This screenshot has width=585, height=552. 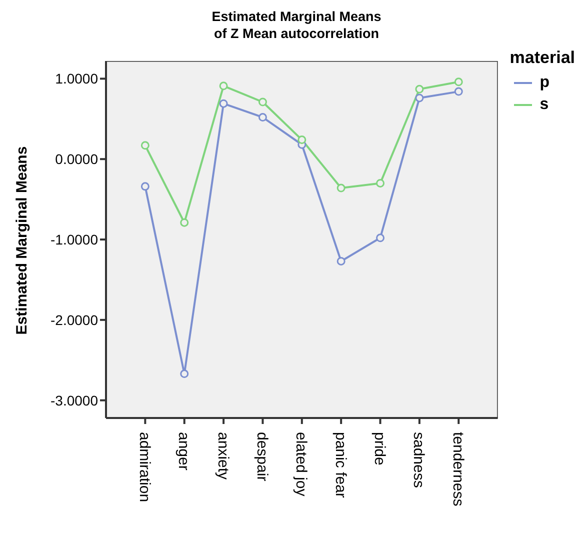 What do you see at coordinates (183, 451) in the screenshot?
I see `x-tick-label: anger` at bounding box center [183, 451].